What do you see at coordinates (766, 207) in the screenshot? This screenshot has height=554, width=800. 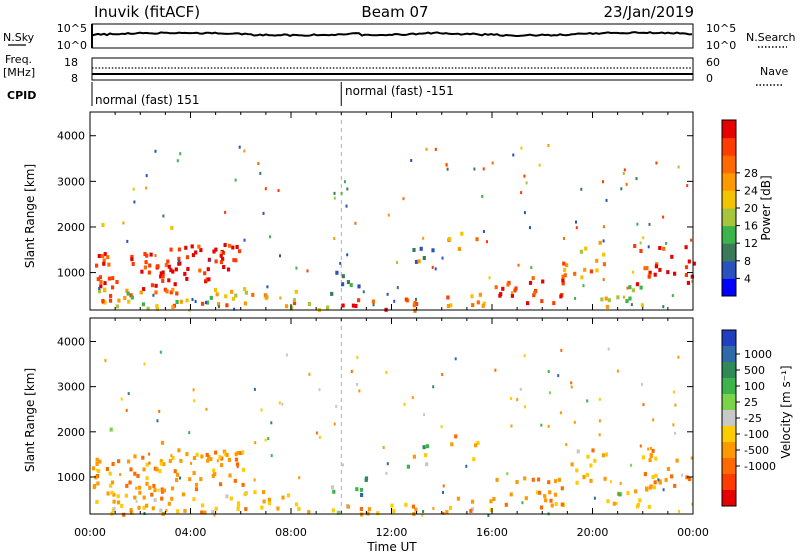 I see `power-colorbar-label: Power [dB]` at bounding box center [766, 207].